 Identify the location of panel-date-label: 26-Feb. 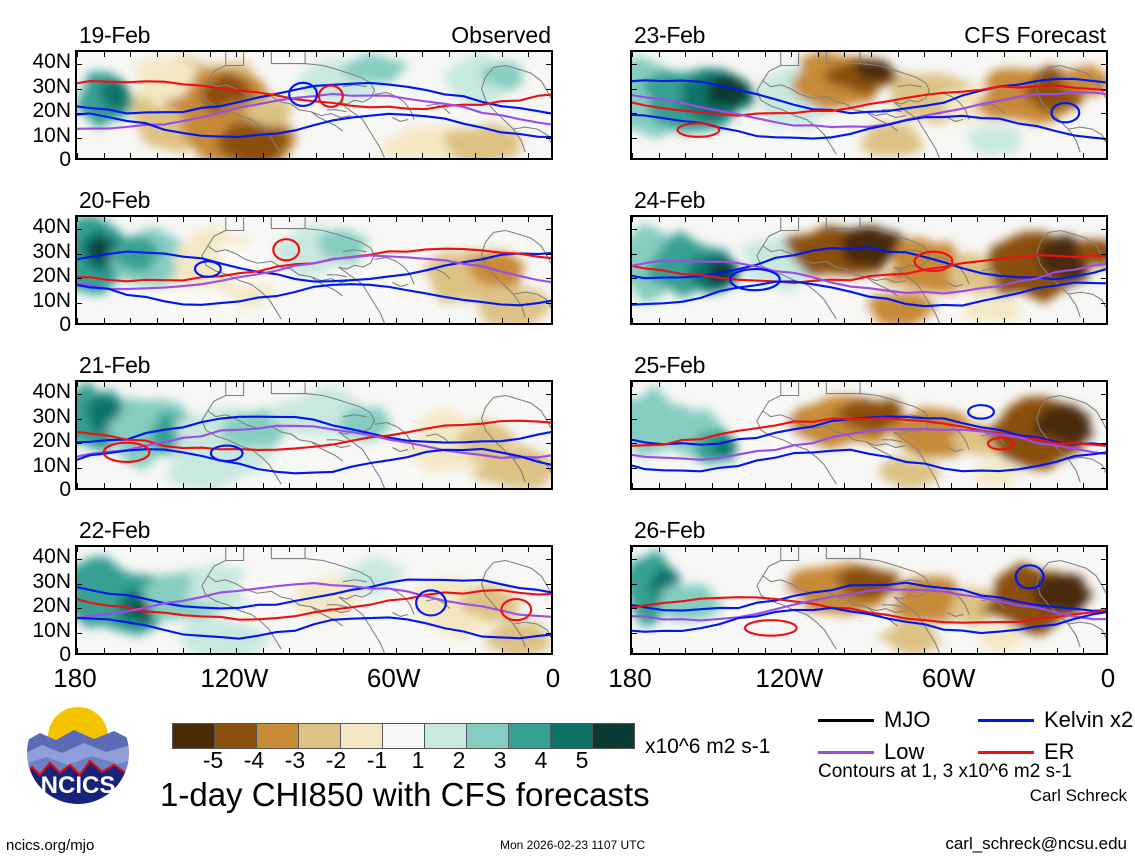
(670, 530).